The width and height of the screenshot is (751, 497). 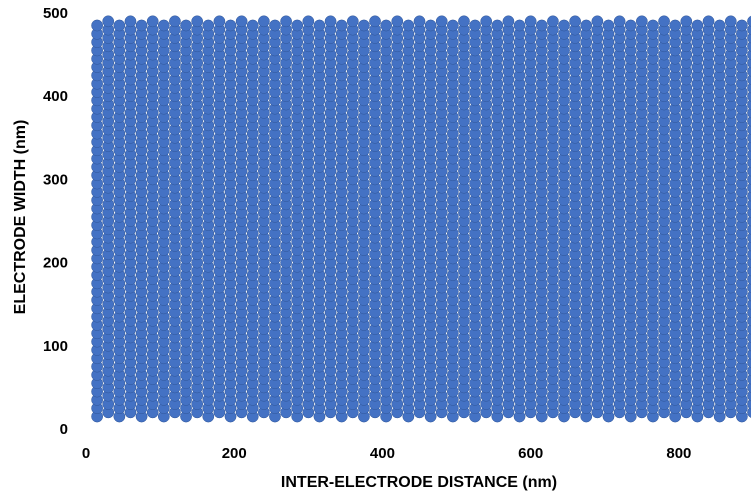 What do you see at coordinates (419, 482) in the screenshot?
I see `x-axis-title: INTER-ELECTRODE DISTANCE (nm)` at bounding box center [419, 482].